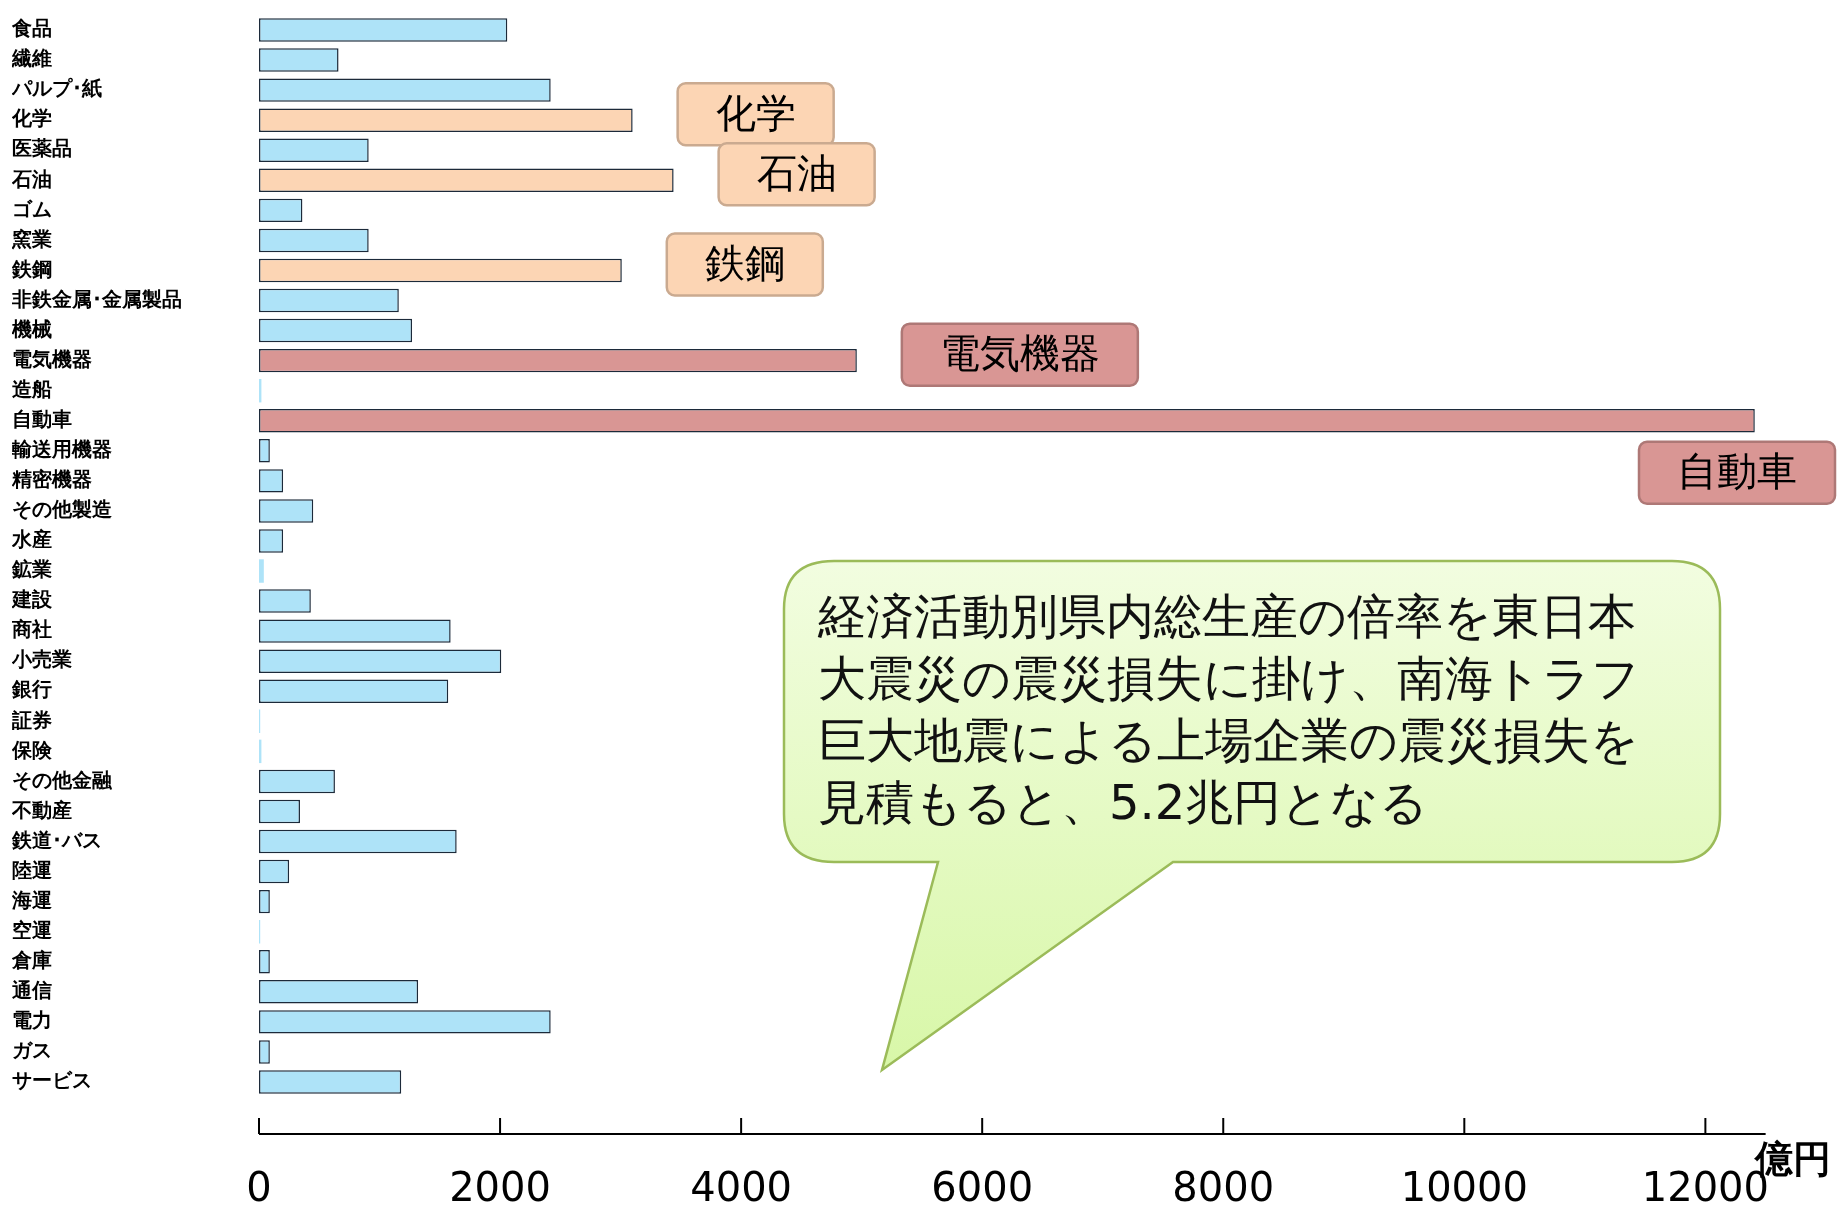 Image resolution: width=1839 pixels, height=1218 pixels. Describe the element at coordinates (96, 298) in the screenshot. I see `y-tick-label: 非鉄金属･金属製品` at that location.